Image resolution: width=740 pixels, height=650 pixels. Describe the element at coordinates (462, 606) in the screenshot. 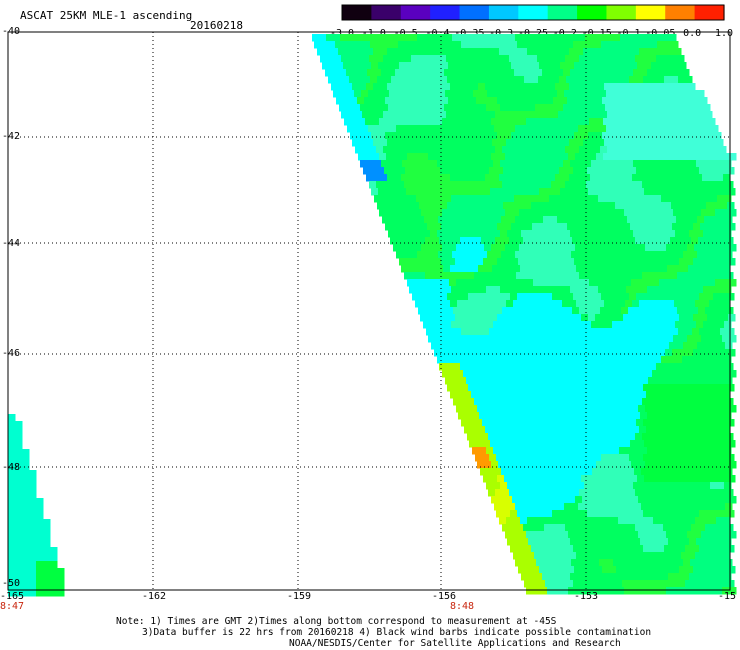

I see `pass-time-2: 8:48` at that location.